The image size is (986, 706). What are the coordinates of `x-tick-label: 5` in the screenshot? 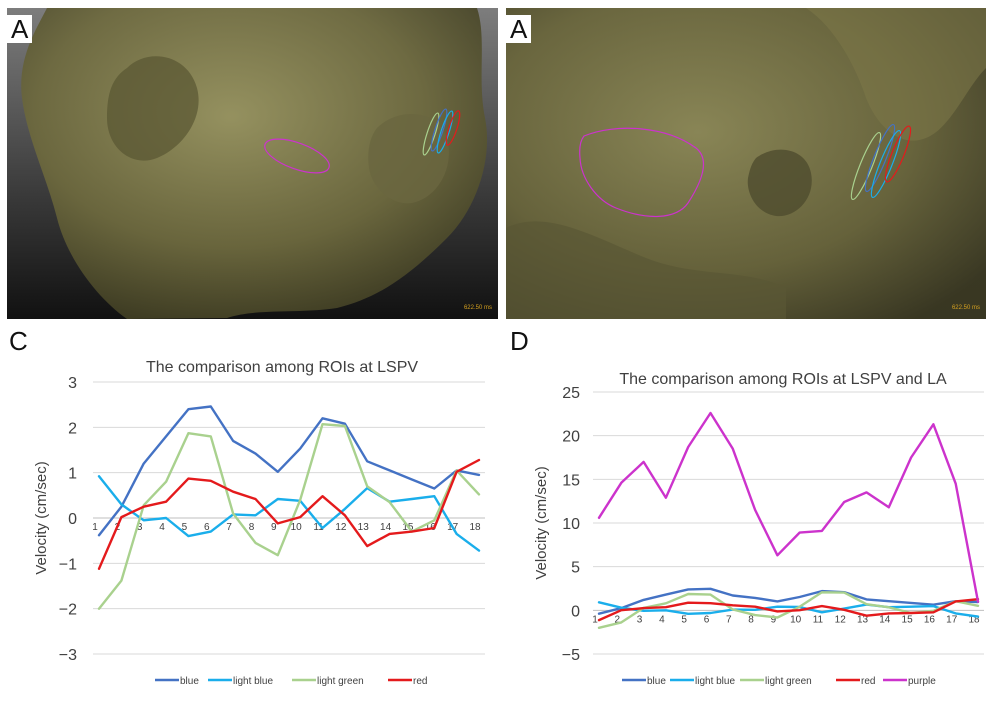 It's located at (684, 619).